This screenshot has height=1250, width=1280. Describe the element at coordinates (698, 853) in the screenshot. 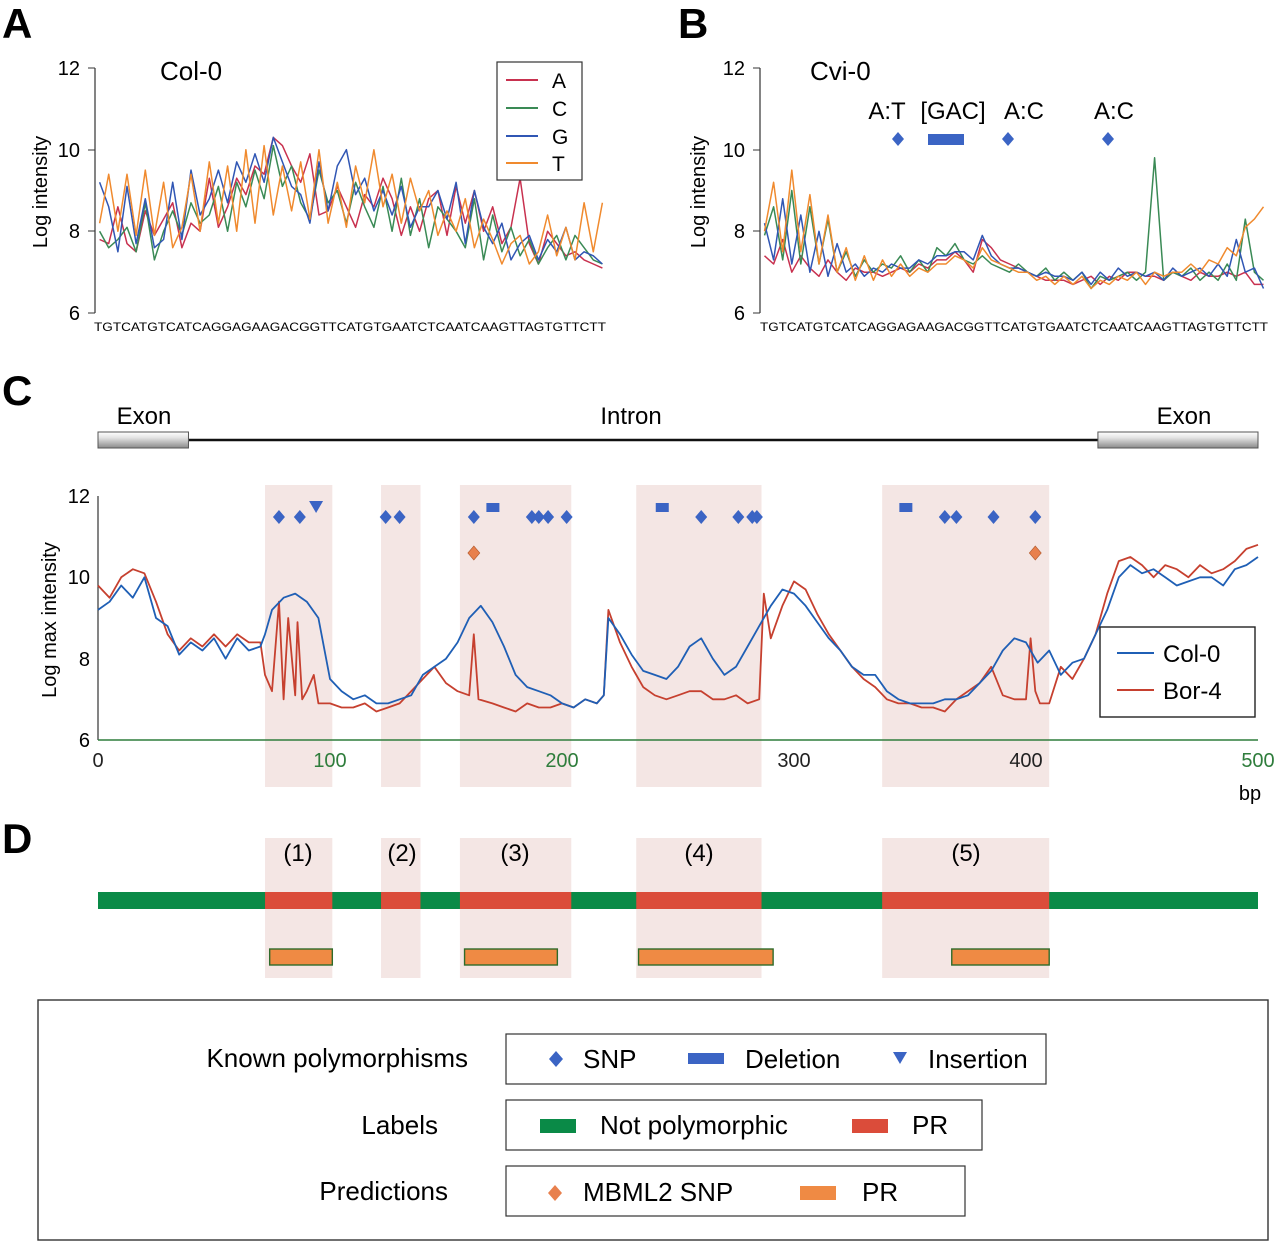

I see `region-label-4: (4)` at that location.